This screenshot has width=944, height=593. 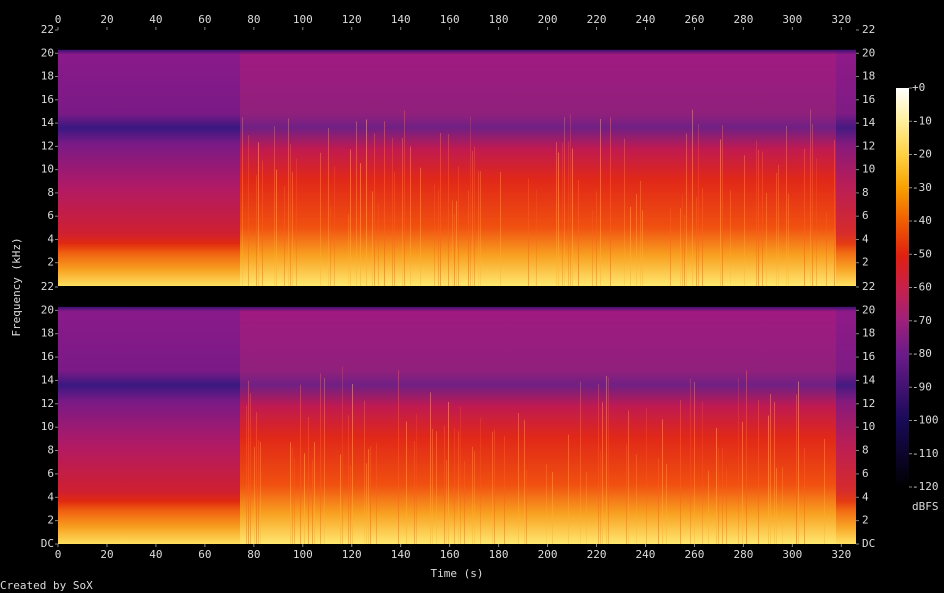 I want to click on y-tick-label-right: 14, so click(x=869, y=122).